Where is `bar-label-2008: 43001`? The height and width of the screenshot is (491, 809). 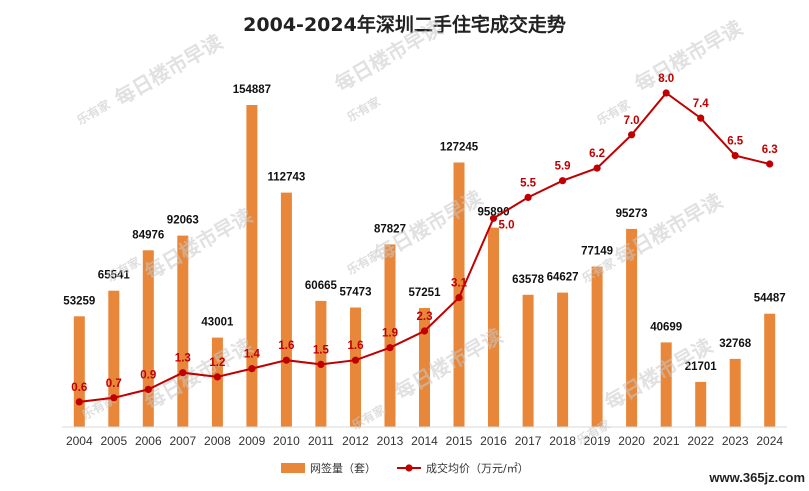 bar-label-2008: 43001 is located at coordinates (217, 323).